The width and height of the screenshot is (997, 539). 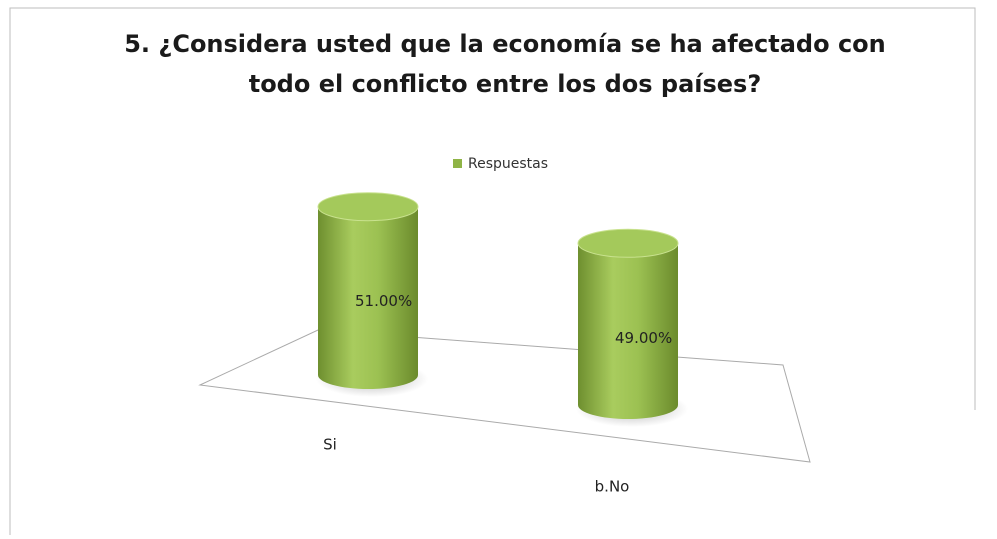 What do you see at coordinates (383, 301) in the screenshot?
I see `data-label: 51.00%` at bounding box center [383, 301].